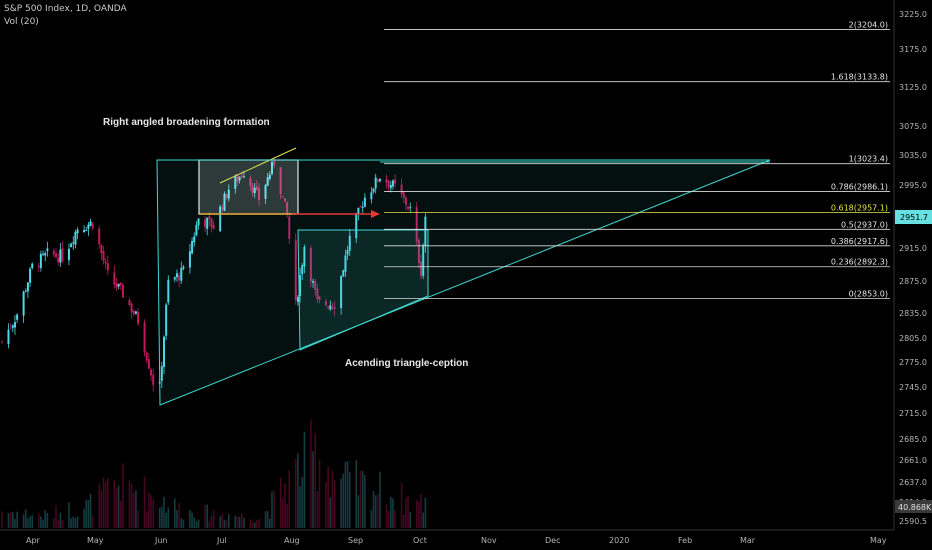  Describe the element at coordinates (864, 224) in the screenshot. I see `fib-level-label: 0.5(2937.0)` at that location.